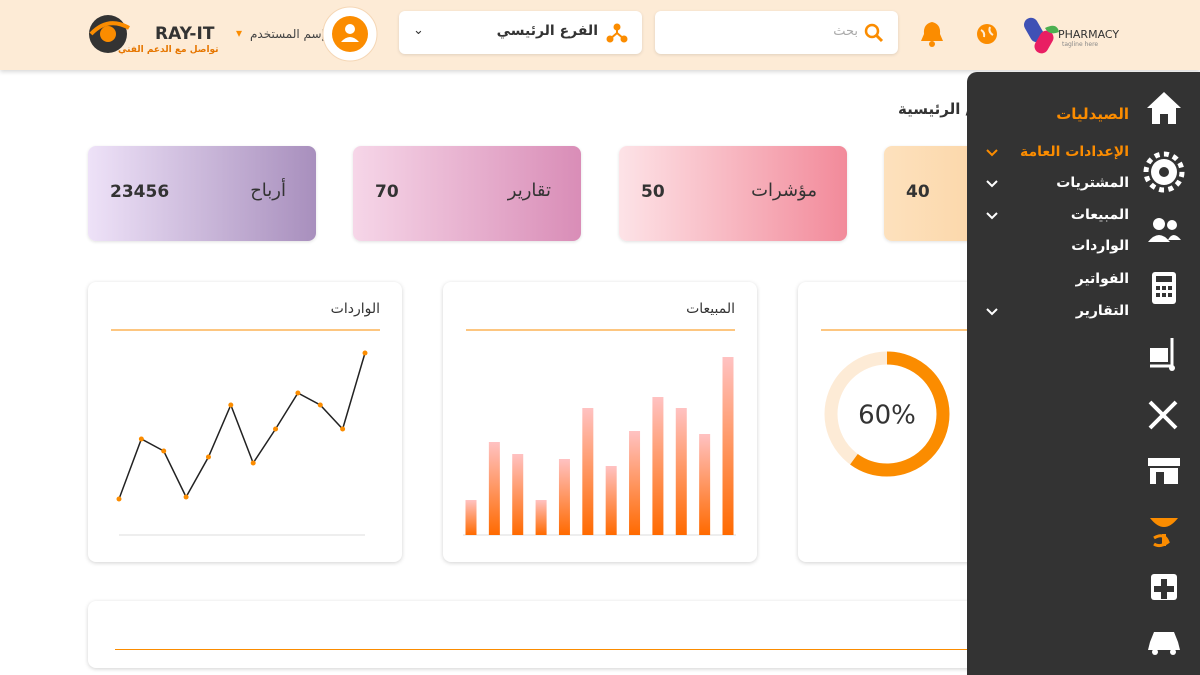 This screenshot has width=1200, height=675. Describe the element at coordinates (242, 426) in the screenshot. I see `line-series` at that location.